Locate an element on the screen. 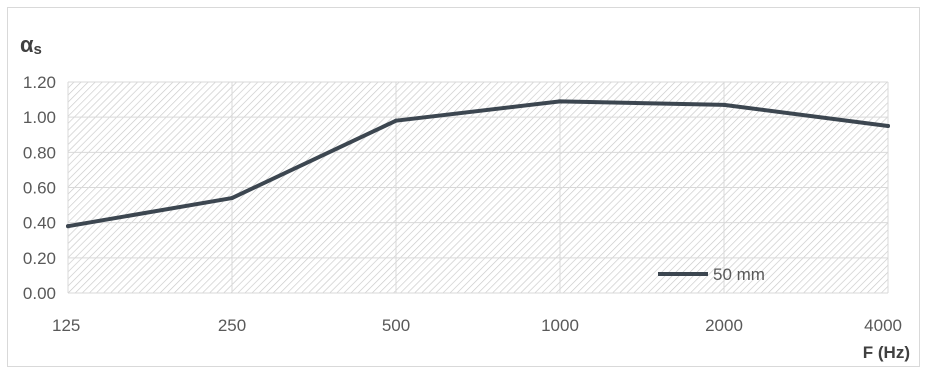 The height and width of the screenshot is (374, 928). legend-label: 50 mm is located at coordinates (739, 274).